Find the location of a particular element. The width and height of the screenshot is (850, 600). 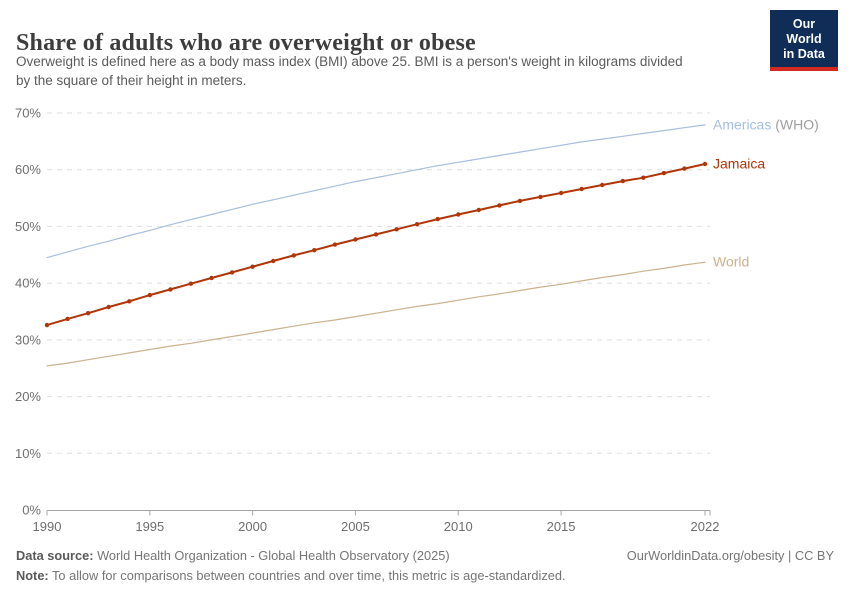

series-marker-jamaica-2022 is located at coordinates (705, 164).